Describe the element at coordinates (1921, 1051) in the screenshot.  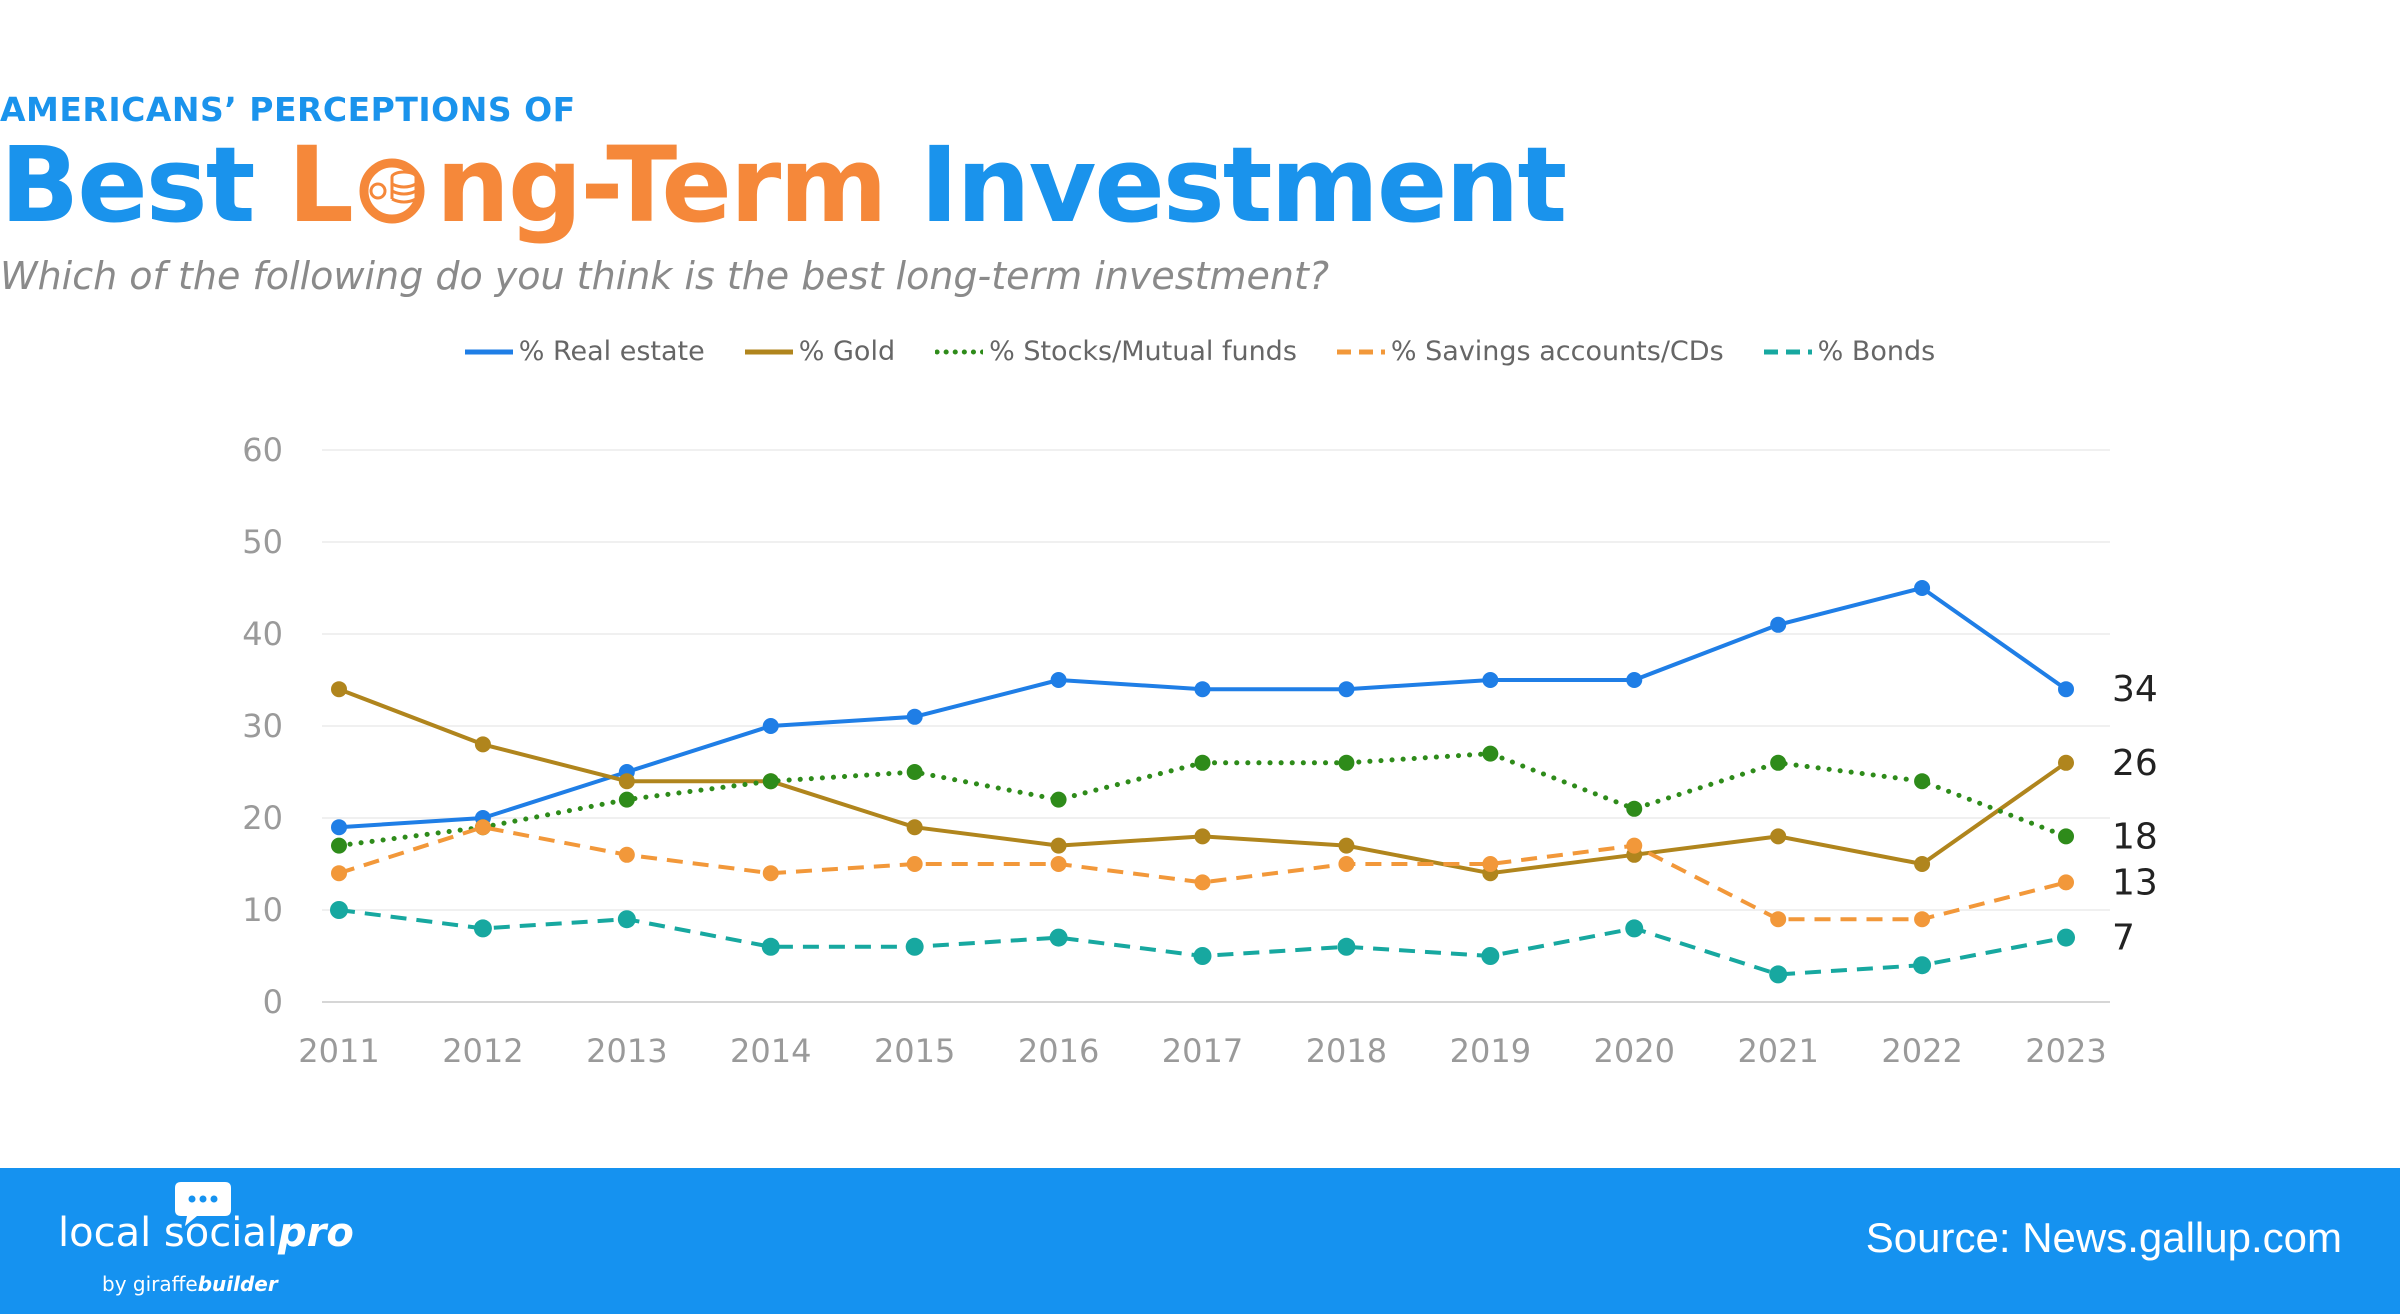
I see `x-tick-label: 2022` at that location.